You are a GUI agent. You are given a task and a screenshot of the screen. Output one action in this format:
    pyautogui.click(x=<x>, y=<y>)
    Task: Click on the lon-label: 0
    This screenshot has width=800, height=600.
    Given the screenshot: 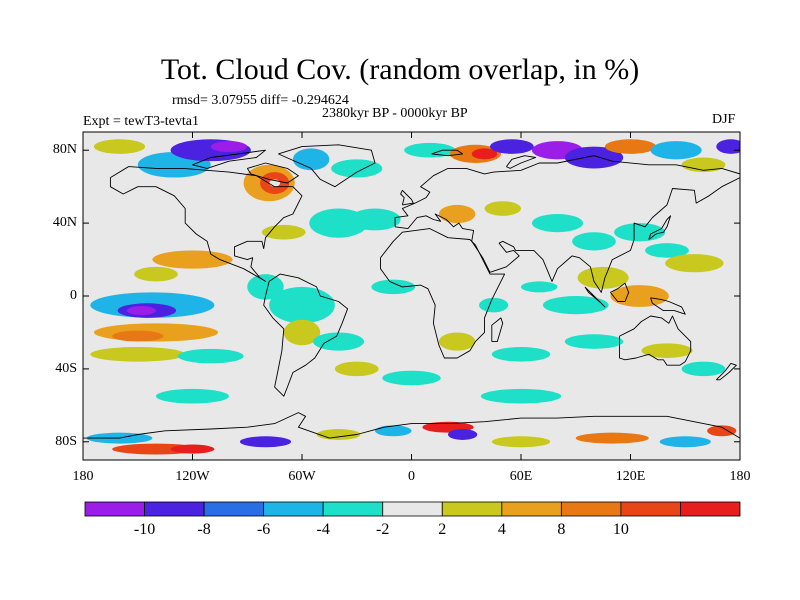 What is the action you would take?
    pyautogui.click(x=411, y=476)
    